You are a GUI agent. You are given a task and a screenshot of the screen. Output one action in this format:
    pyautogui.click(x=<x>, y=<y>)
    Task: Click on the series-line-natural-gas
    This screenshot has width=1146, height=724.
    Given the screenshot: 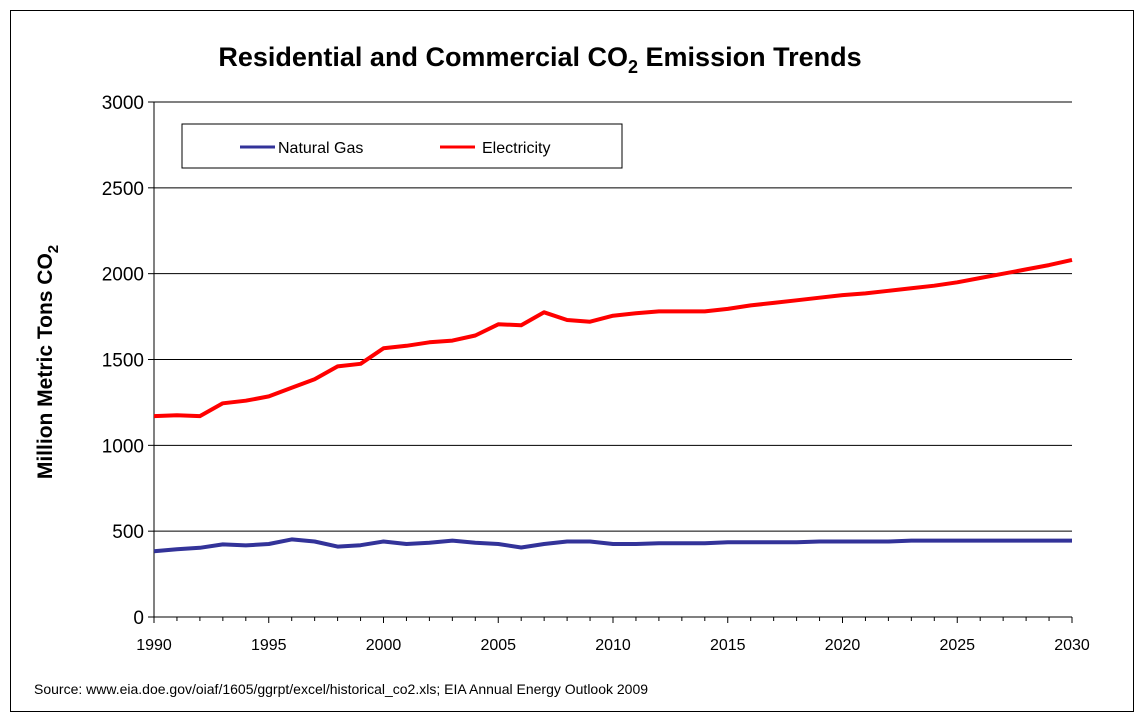 What is the action you would take?
    pyautogui.click(x=612, y=545)
    